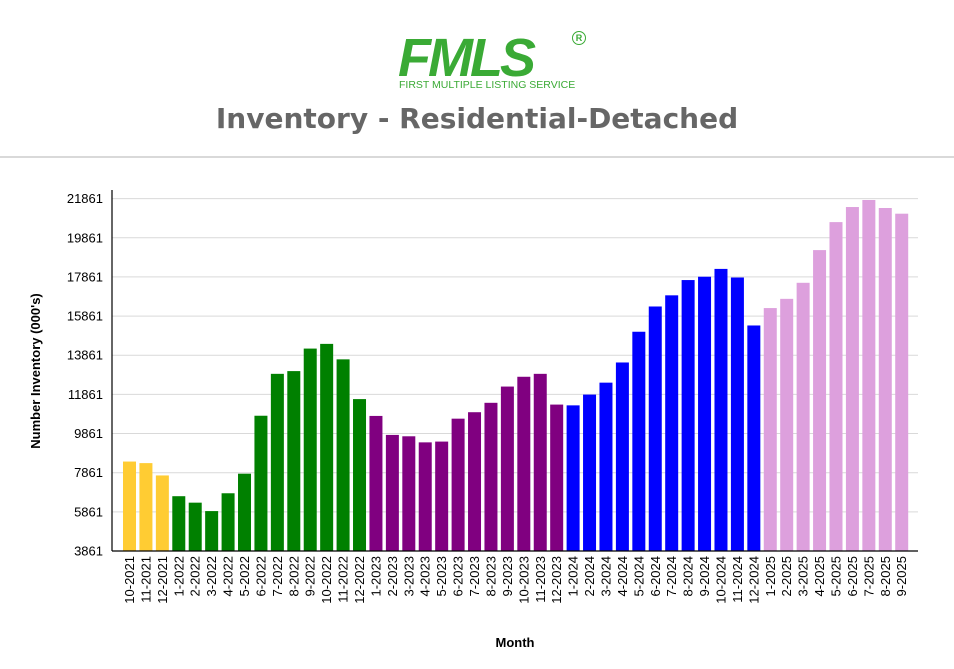  I want to click on bar-2-2024, so click(590, 472).